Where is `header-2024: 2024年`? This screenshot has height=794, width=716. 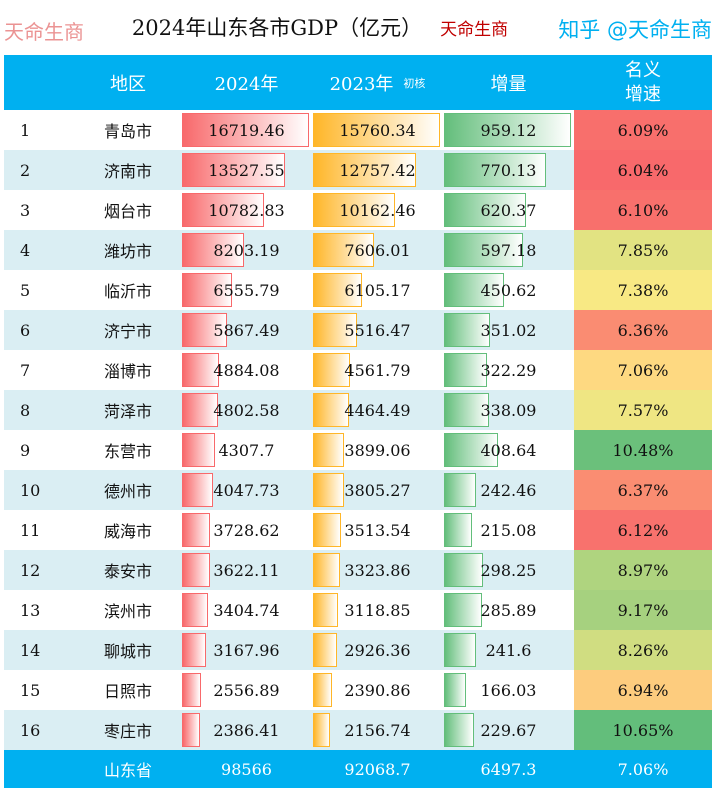
header-2024: 2024年 is located at coordinates (246, 84).